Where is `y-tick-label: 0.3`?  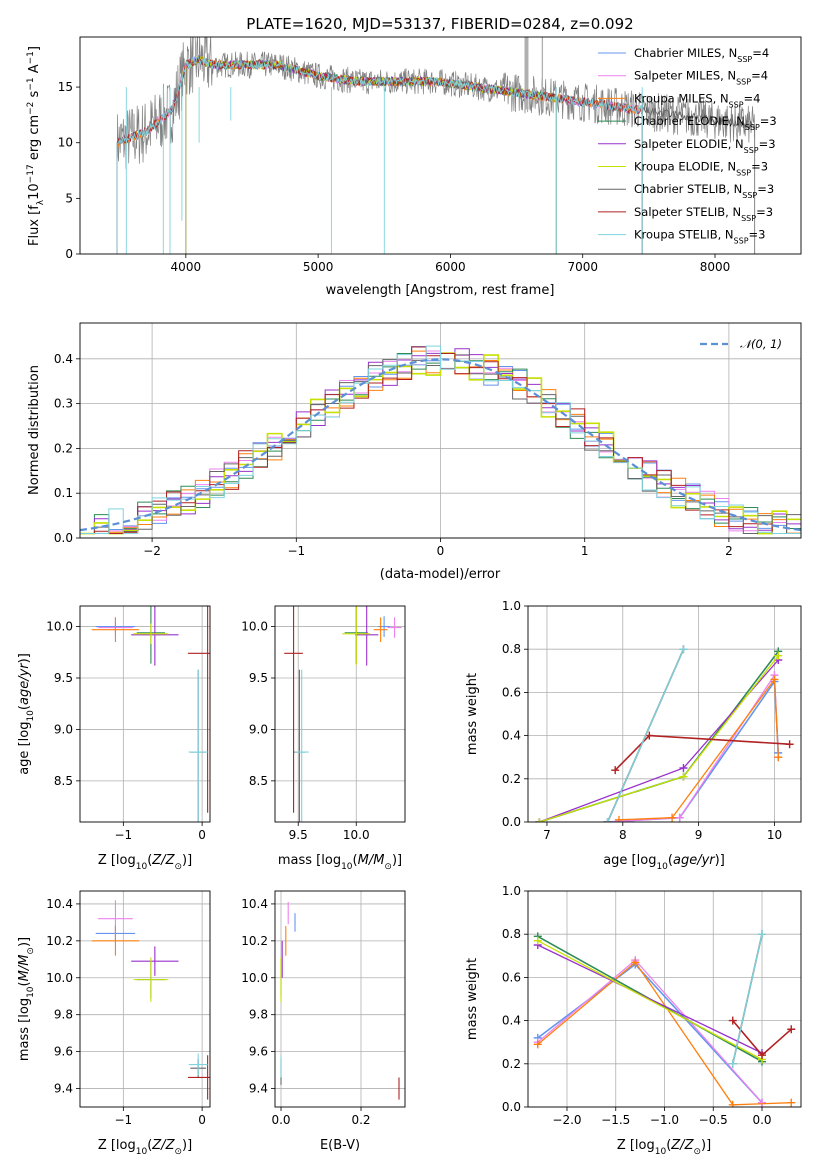 y-tick-label: 0.3 is located at coordinates (63, 404).